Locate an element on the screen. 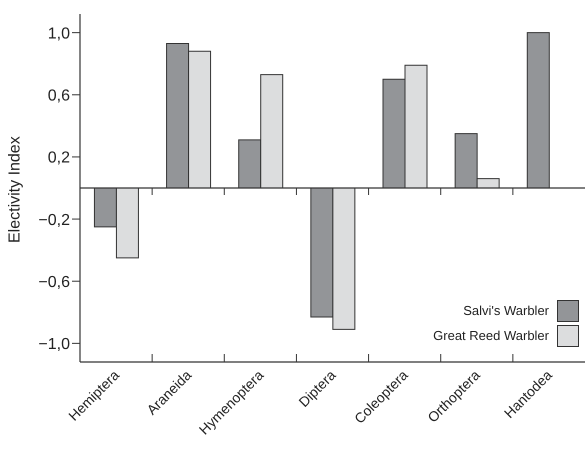 The width and height of the screenshot is (585, 453). legend-label: Great Reed Warbler is located at coordinates (491, 336).